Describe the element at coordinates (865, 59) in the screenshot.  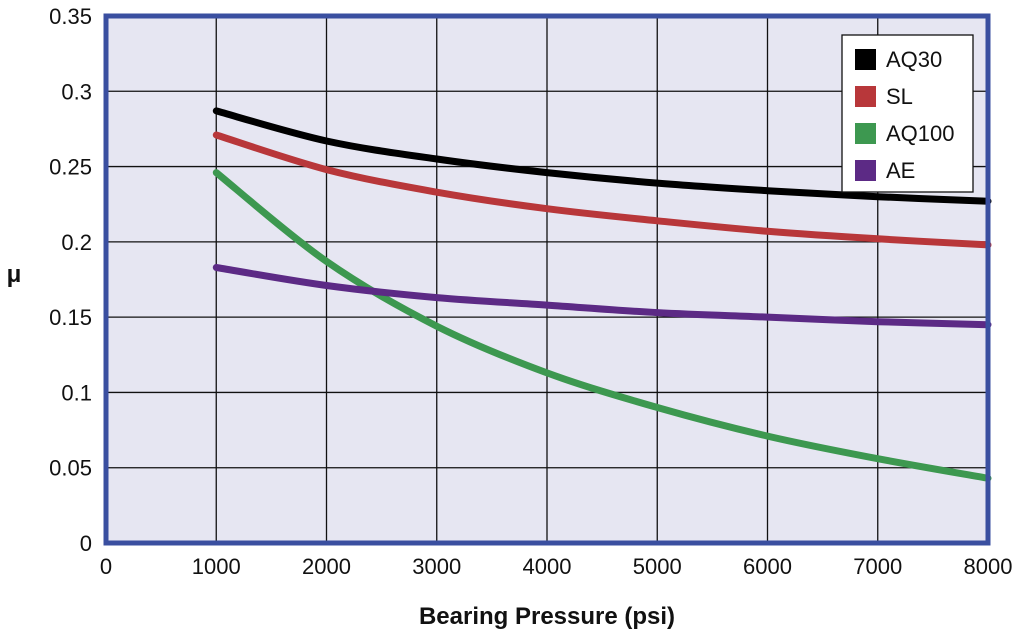
I see `legend-swatch-aq30` at that location.